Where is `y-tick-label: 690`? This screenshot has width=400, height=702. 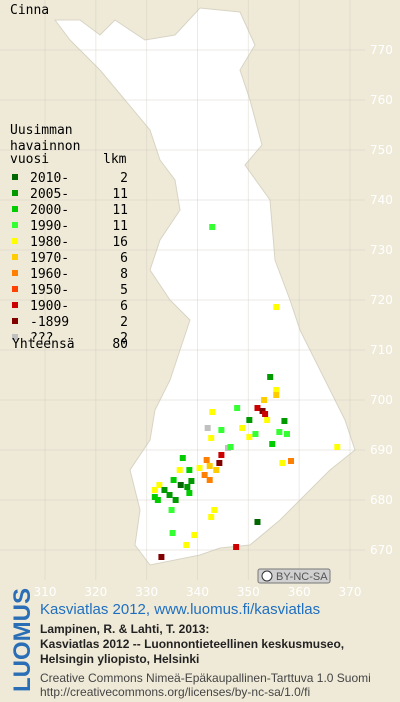
y-tick-label: 690 is located at coordinates (381, 450).